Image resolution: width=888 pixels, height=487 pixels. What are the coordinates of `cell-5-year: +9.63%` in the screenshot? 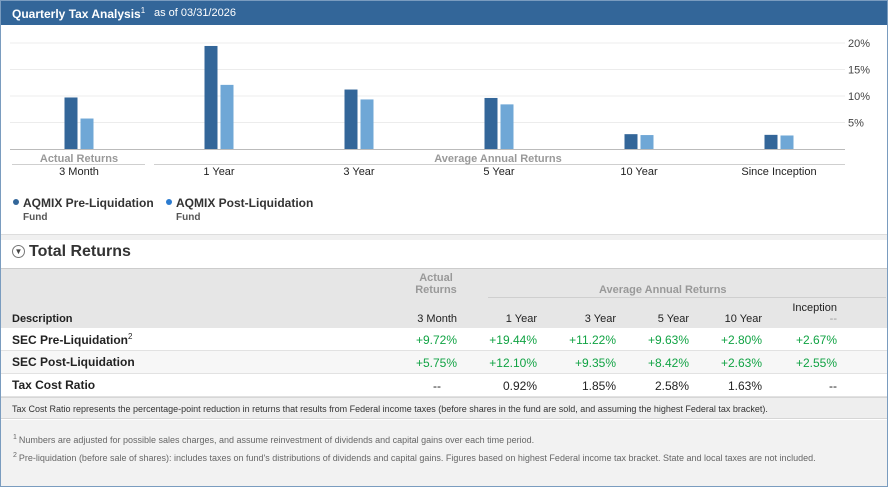 It's located at (668, 340).